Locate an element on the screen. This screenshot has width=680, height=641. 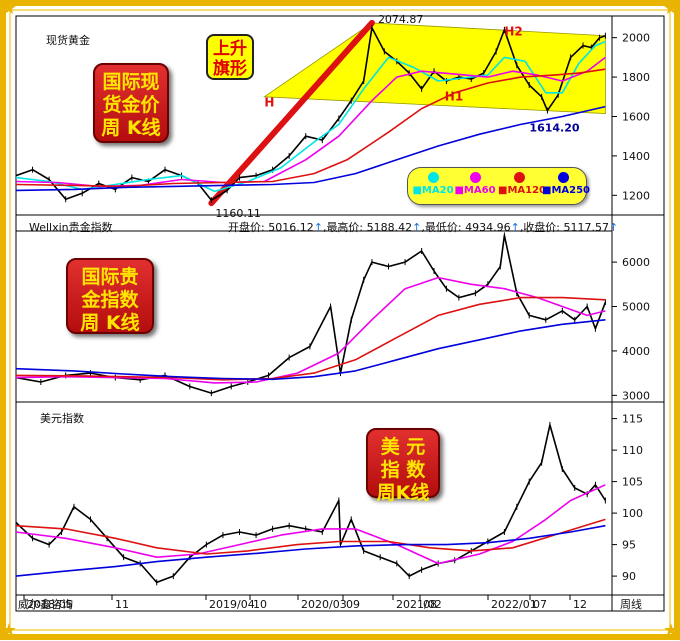
annotation-label: H is located at coordinates (269, 103).